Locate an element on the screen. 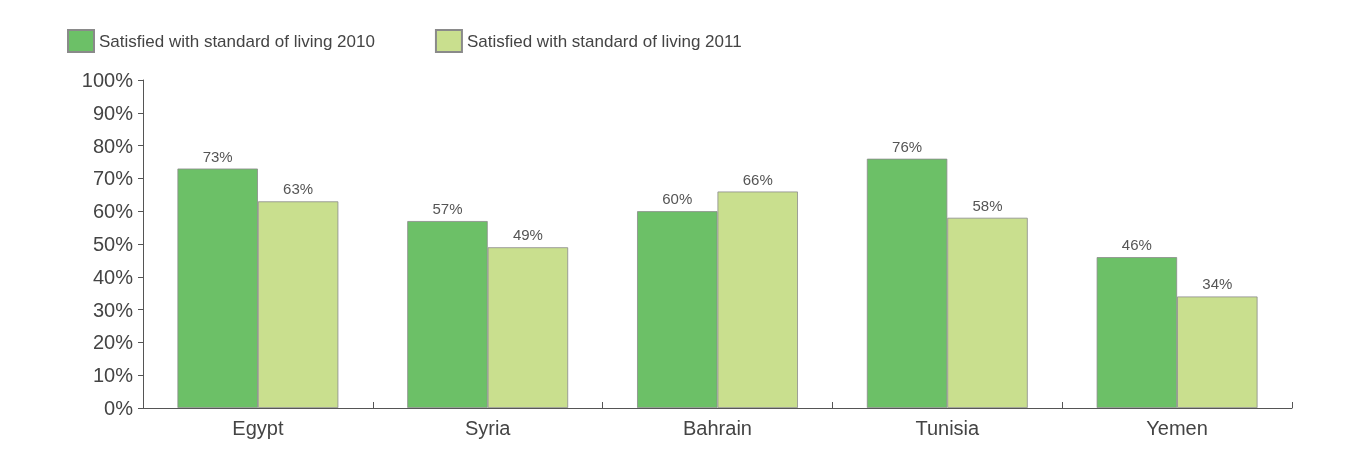 This screenshot has height=458, width=1354. x-tick-label: Tunisia is located at coordinates (948, 428).